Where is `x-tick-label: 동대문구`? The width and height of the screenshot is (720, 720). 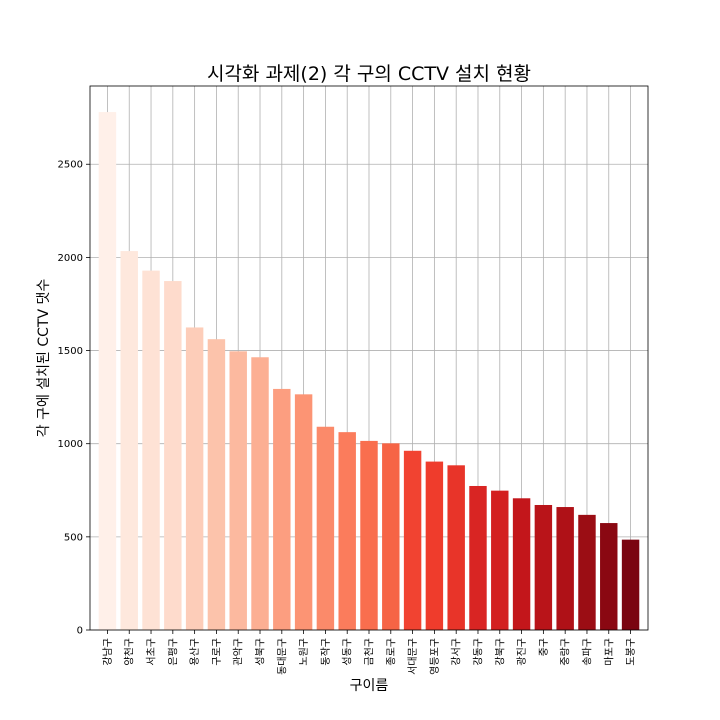
x-tick-label: 동대문구 is located at coordinates (282, 656).